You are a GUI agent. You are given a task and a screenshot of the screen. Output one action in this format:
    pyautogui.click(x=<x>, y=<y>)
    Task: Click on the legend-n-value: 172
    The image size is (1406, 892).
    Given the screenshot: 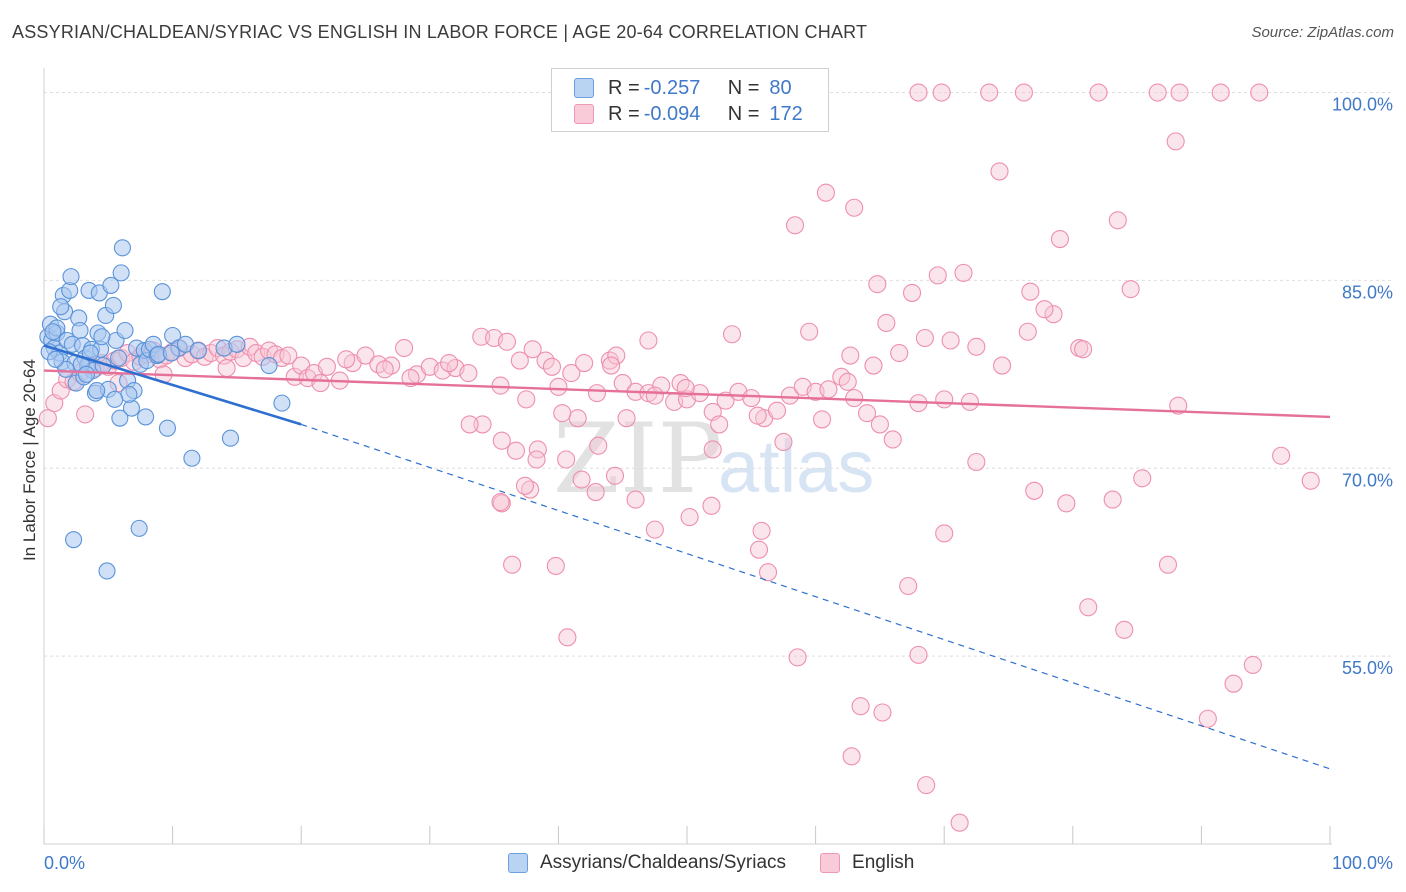 What is the action you would take?
    pyautogui.click(x=786, y=113)
    